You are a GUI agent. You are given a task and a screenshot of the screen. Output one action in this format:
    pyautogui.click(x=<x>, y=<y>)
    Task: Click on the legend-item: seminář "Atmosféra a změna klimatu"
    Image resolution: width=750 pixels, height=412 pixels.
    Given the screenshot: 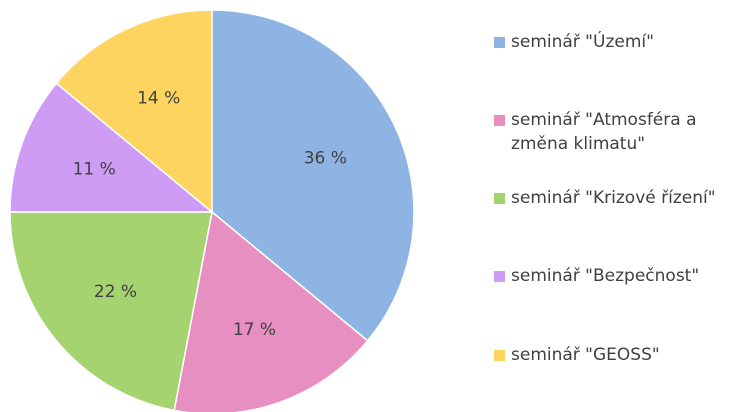 What is the action you would take?
    pyautogui.click(x=622, y=132)
    